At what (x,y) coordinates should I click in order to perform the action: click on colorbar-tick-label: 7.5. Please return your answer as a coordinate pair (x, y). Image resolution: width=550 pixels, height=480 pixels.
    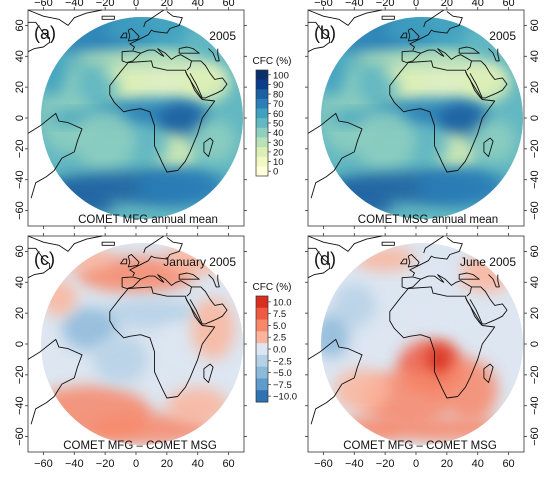
    Looking at the image, I should click on (279, 314).